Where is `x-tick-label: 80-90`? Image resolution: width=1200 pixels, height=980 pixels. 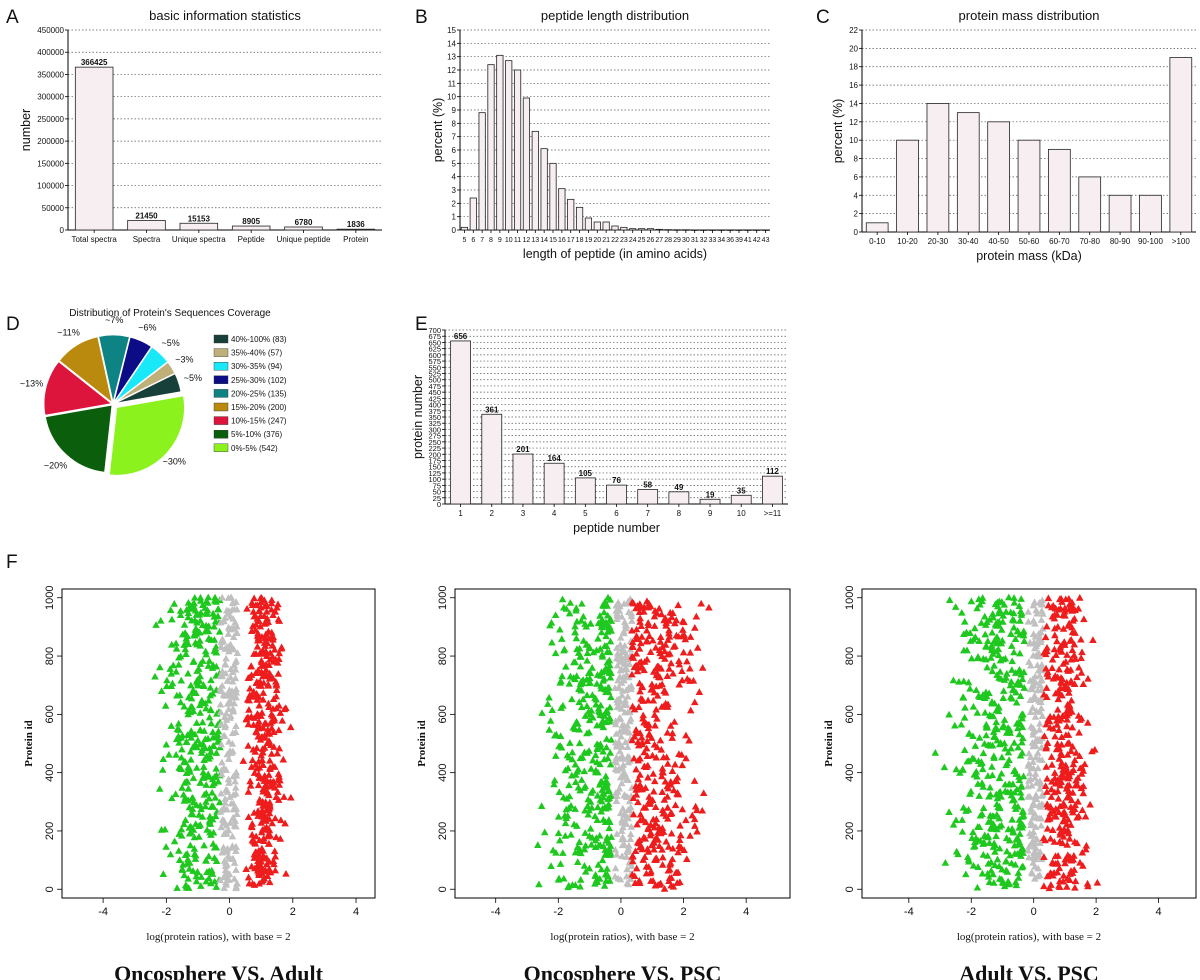 x-tick-label: 80-90 is located at coordinates (1120, 241).